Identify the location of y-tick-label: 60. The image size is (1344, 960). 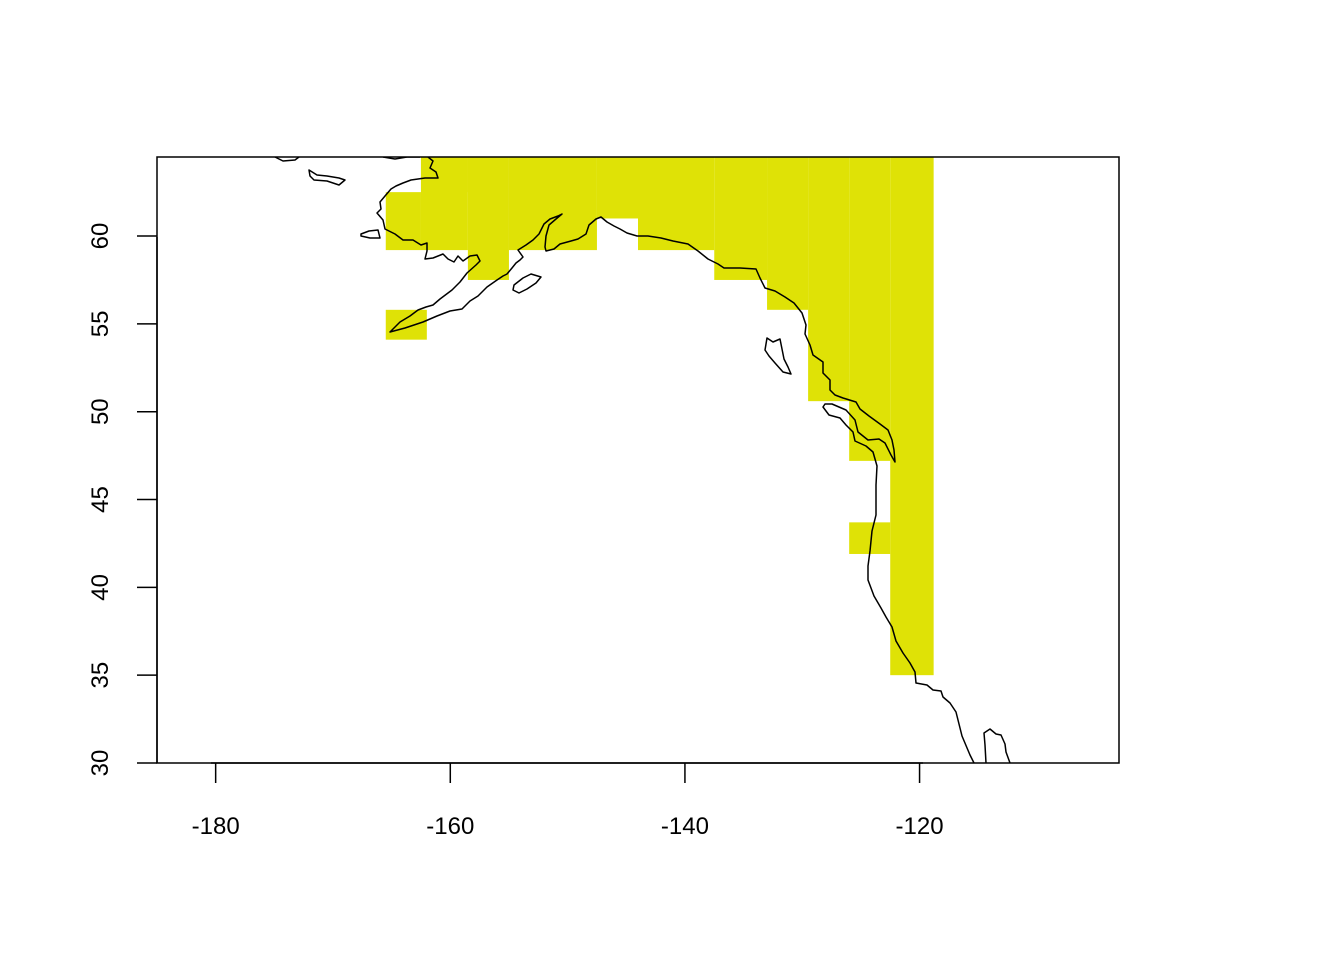
(100, 236).